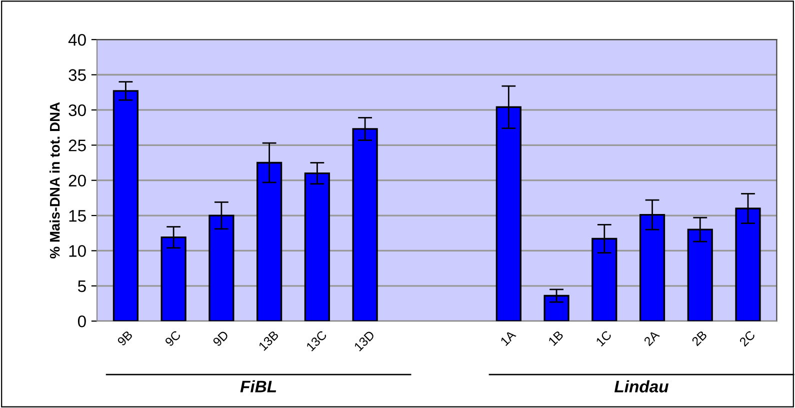 The width and height of the screenshot is (795, 408). Describe the element at coordinates (55, 180) in the screenshot. I see `y-axis-title: % Mais-DNA in tot. DNA` at that location.